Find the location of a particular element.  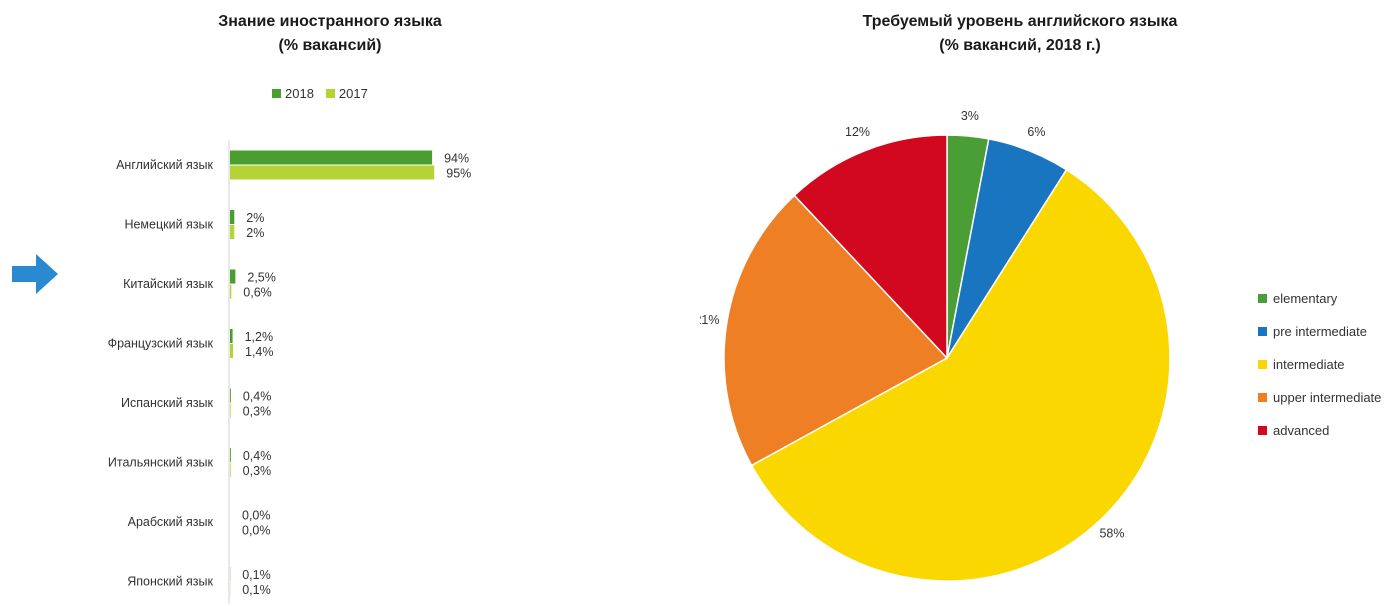

bar-value-label: 2,5% is located at coordinates (261, 278).